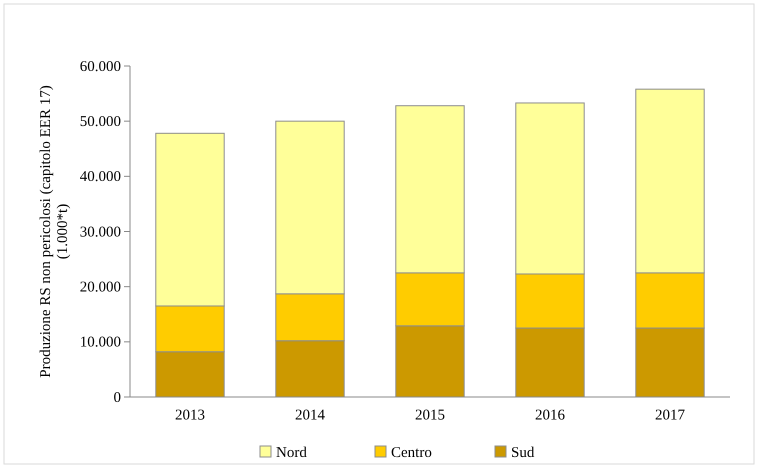 This screenshot has width=759, height=468. Describe the element at coordinates (670, 416) in the screenshot. I see `x-tick-label: 2017` at that location.